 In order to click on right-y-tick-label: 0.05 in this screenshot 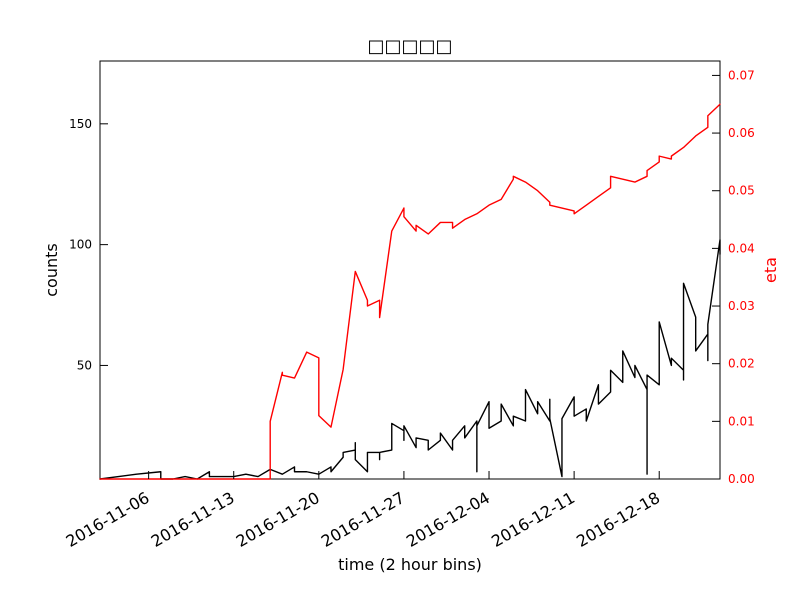, I will do `click(741, 191)`.